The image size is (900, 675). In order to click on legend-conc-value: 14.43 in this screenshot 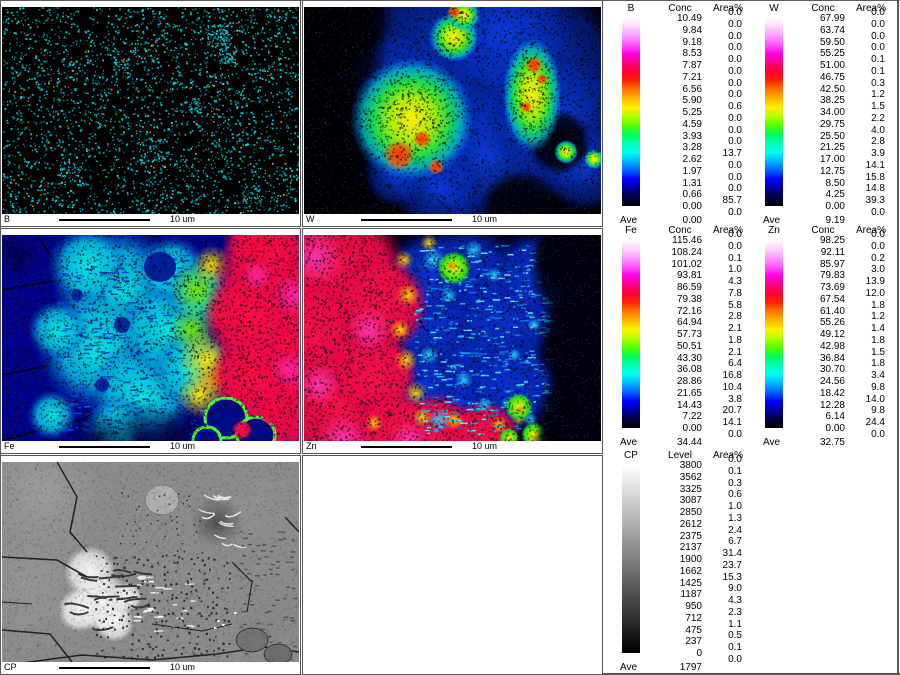, I will do `click(689, 405)`.